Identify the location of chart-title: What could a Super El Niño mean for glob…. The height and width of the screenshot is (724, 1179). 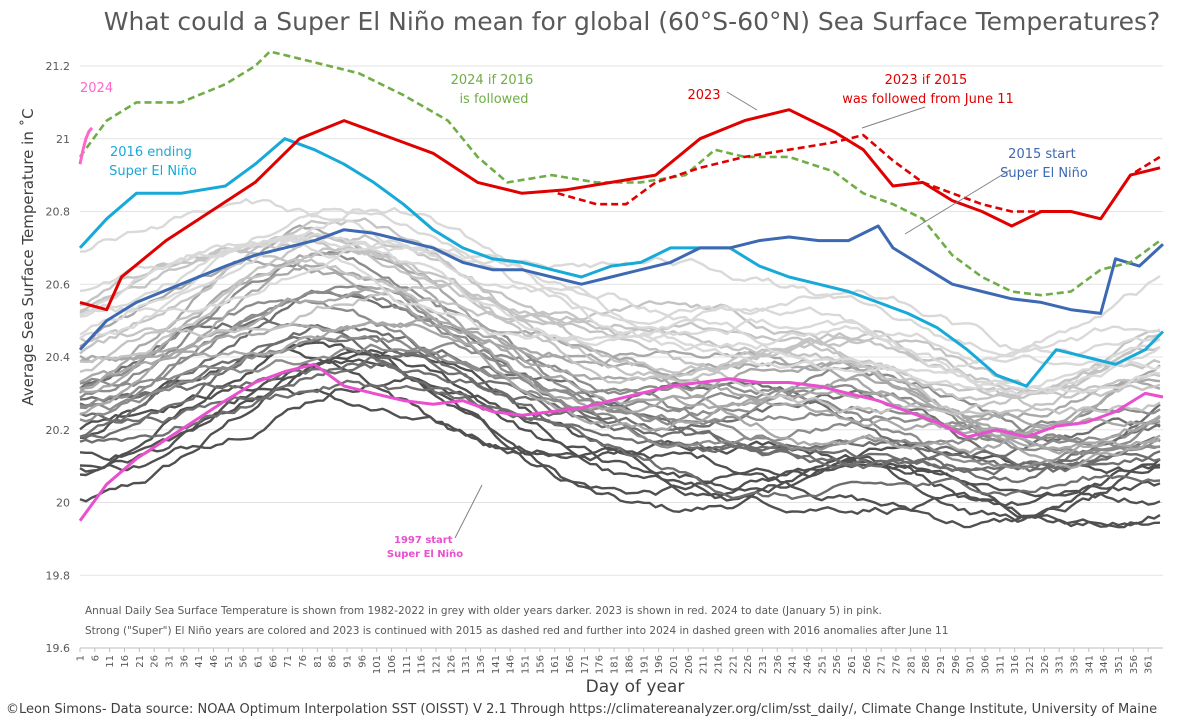
(632, 21).